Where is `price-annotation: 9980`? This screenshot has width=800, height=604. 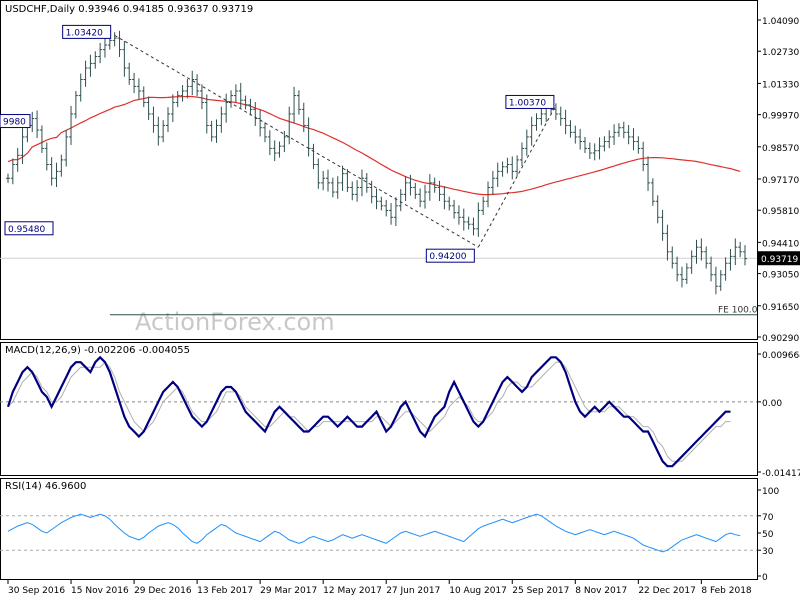 price-annotation: 9980 is located at coordinates (15, 121).